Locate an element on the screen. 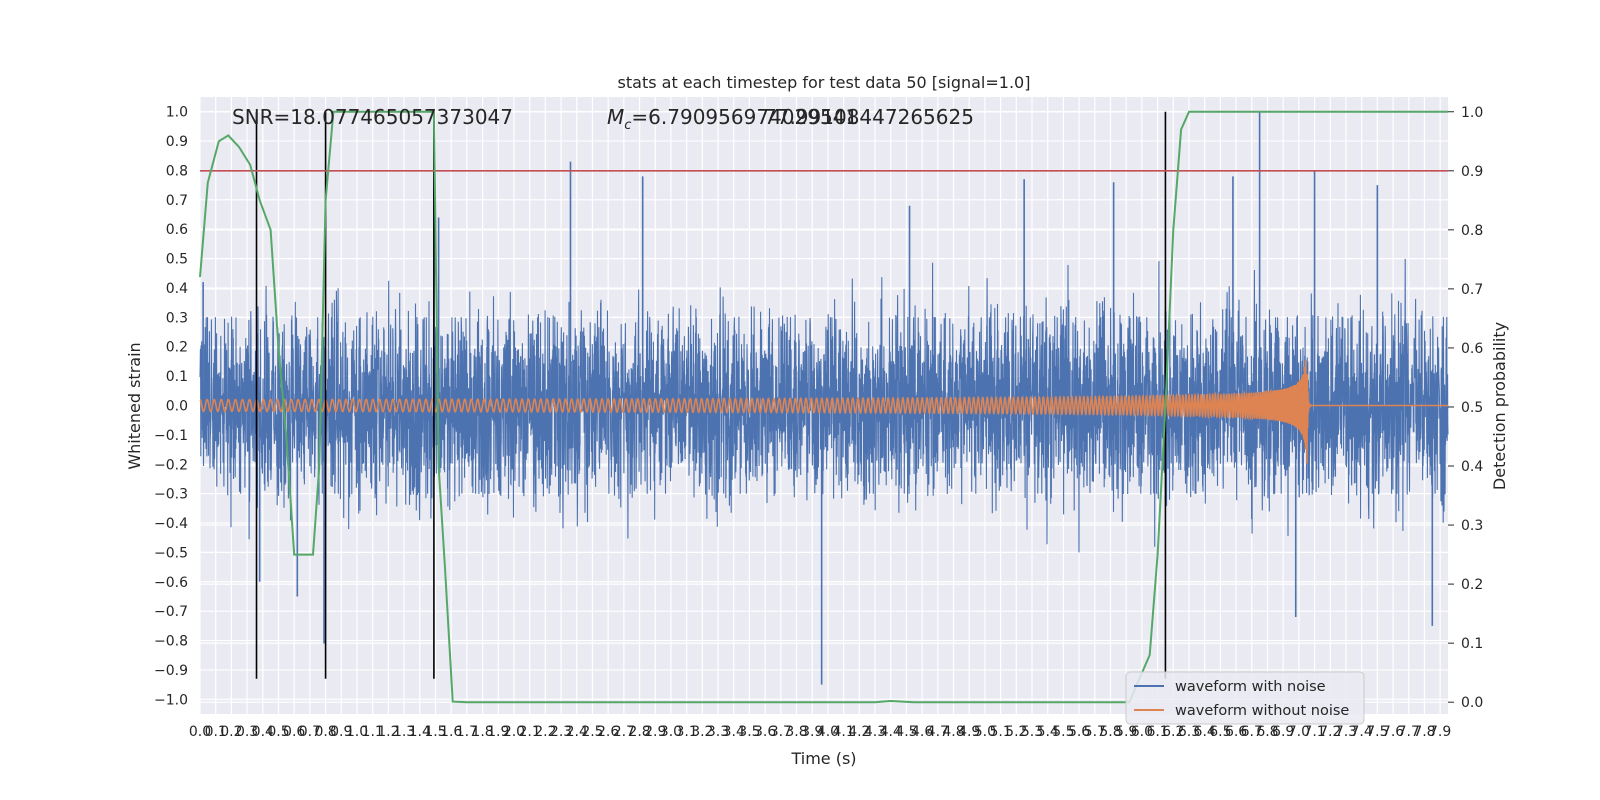 The width and height of the screenshot is (1600, 800). y-tick-label: −0.9 is located at coordinates (171, 671).